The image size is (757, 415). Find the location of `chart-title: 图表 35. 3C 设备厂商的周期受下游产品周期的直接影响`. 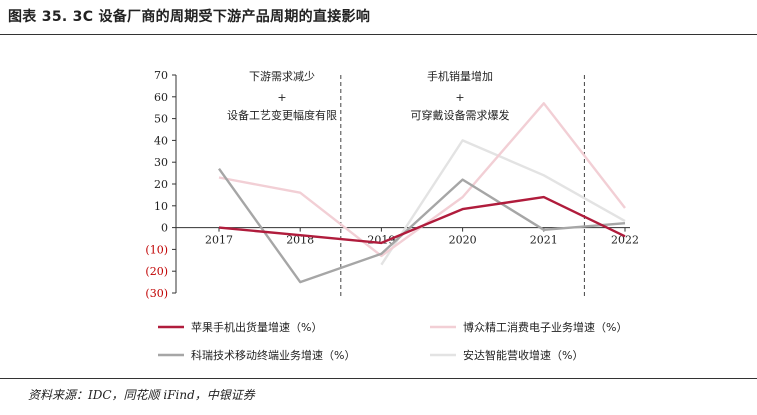

chart-title: 图表 35. 3C 设备厂商的周期受下游产品周期的直接影响 is located at coordinates (189, 17).